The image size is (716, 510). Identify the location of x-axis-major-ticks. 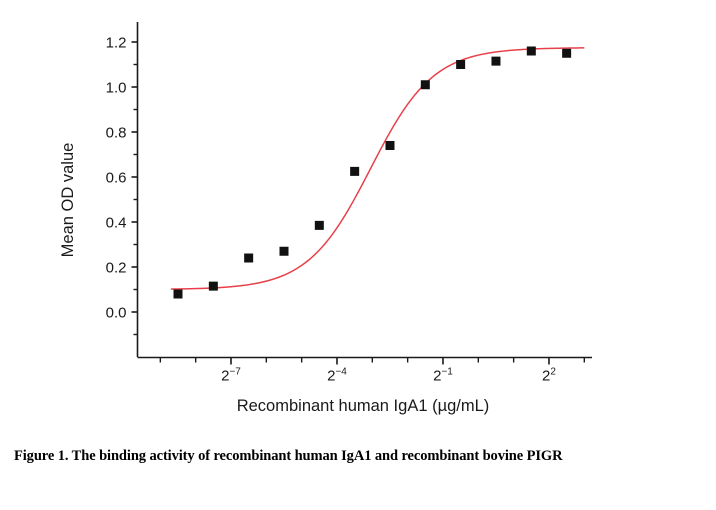
(390, 361).